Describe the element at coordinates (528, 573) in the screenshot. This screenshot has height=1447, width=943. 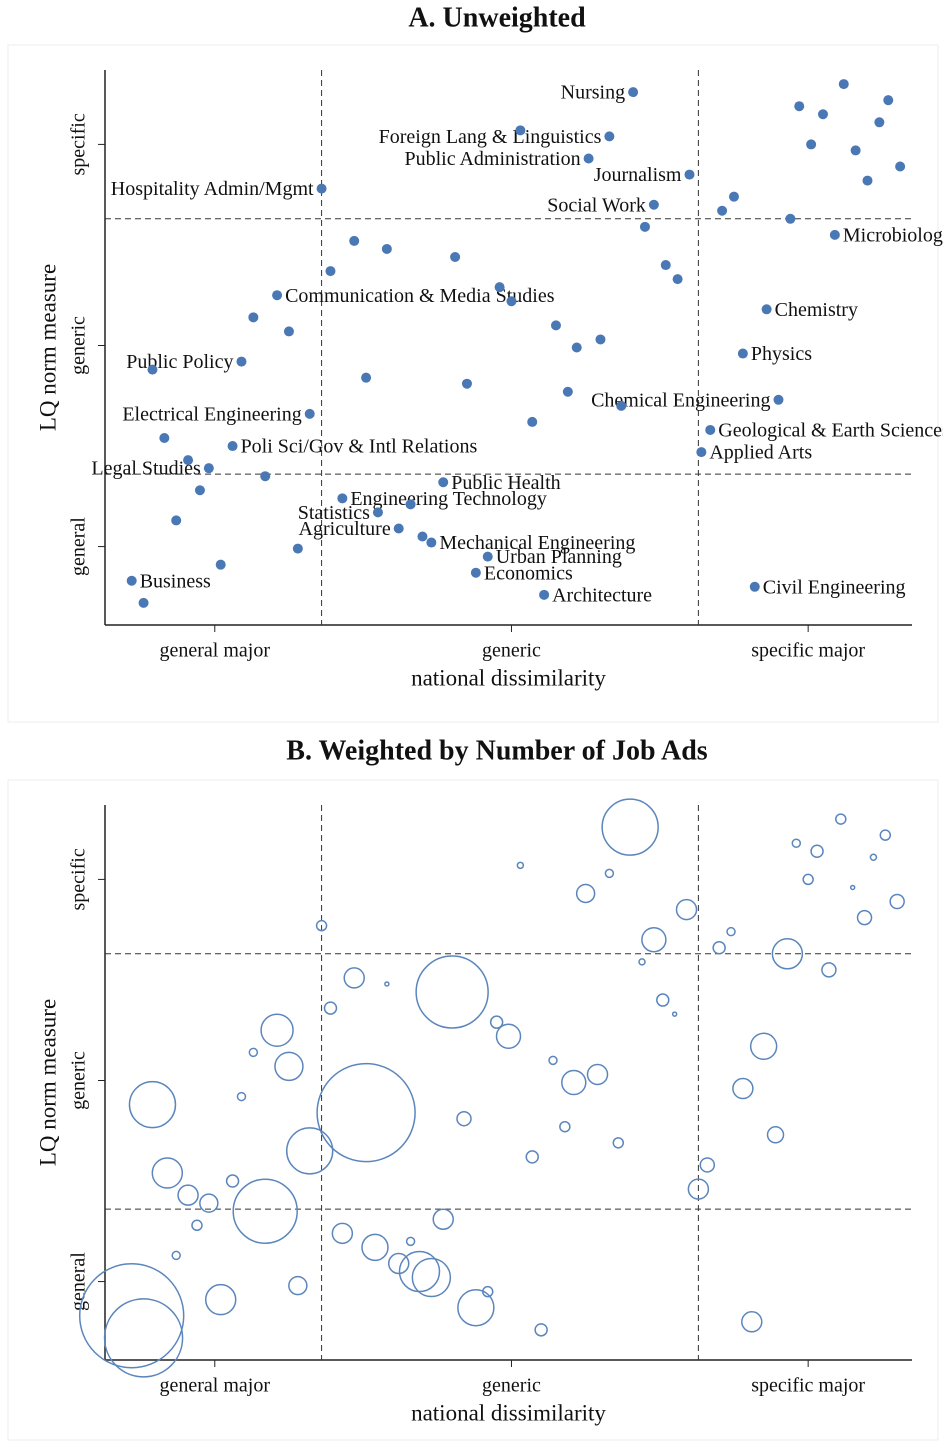
I see `point-label: Economics` at that location.